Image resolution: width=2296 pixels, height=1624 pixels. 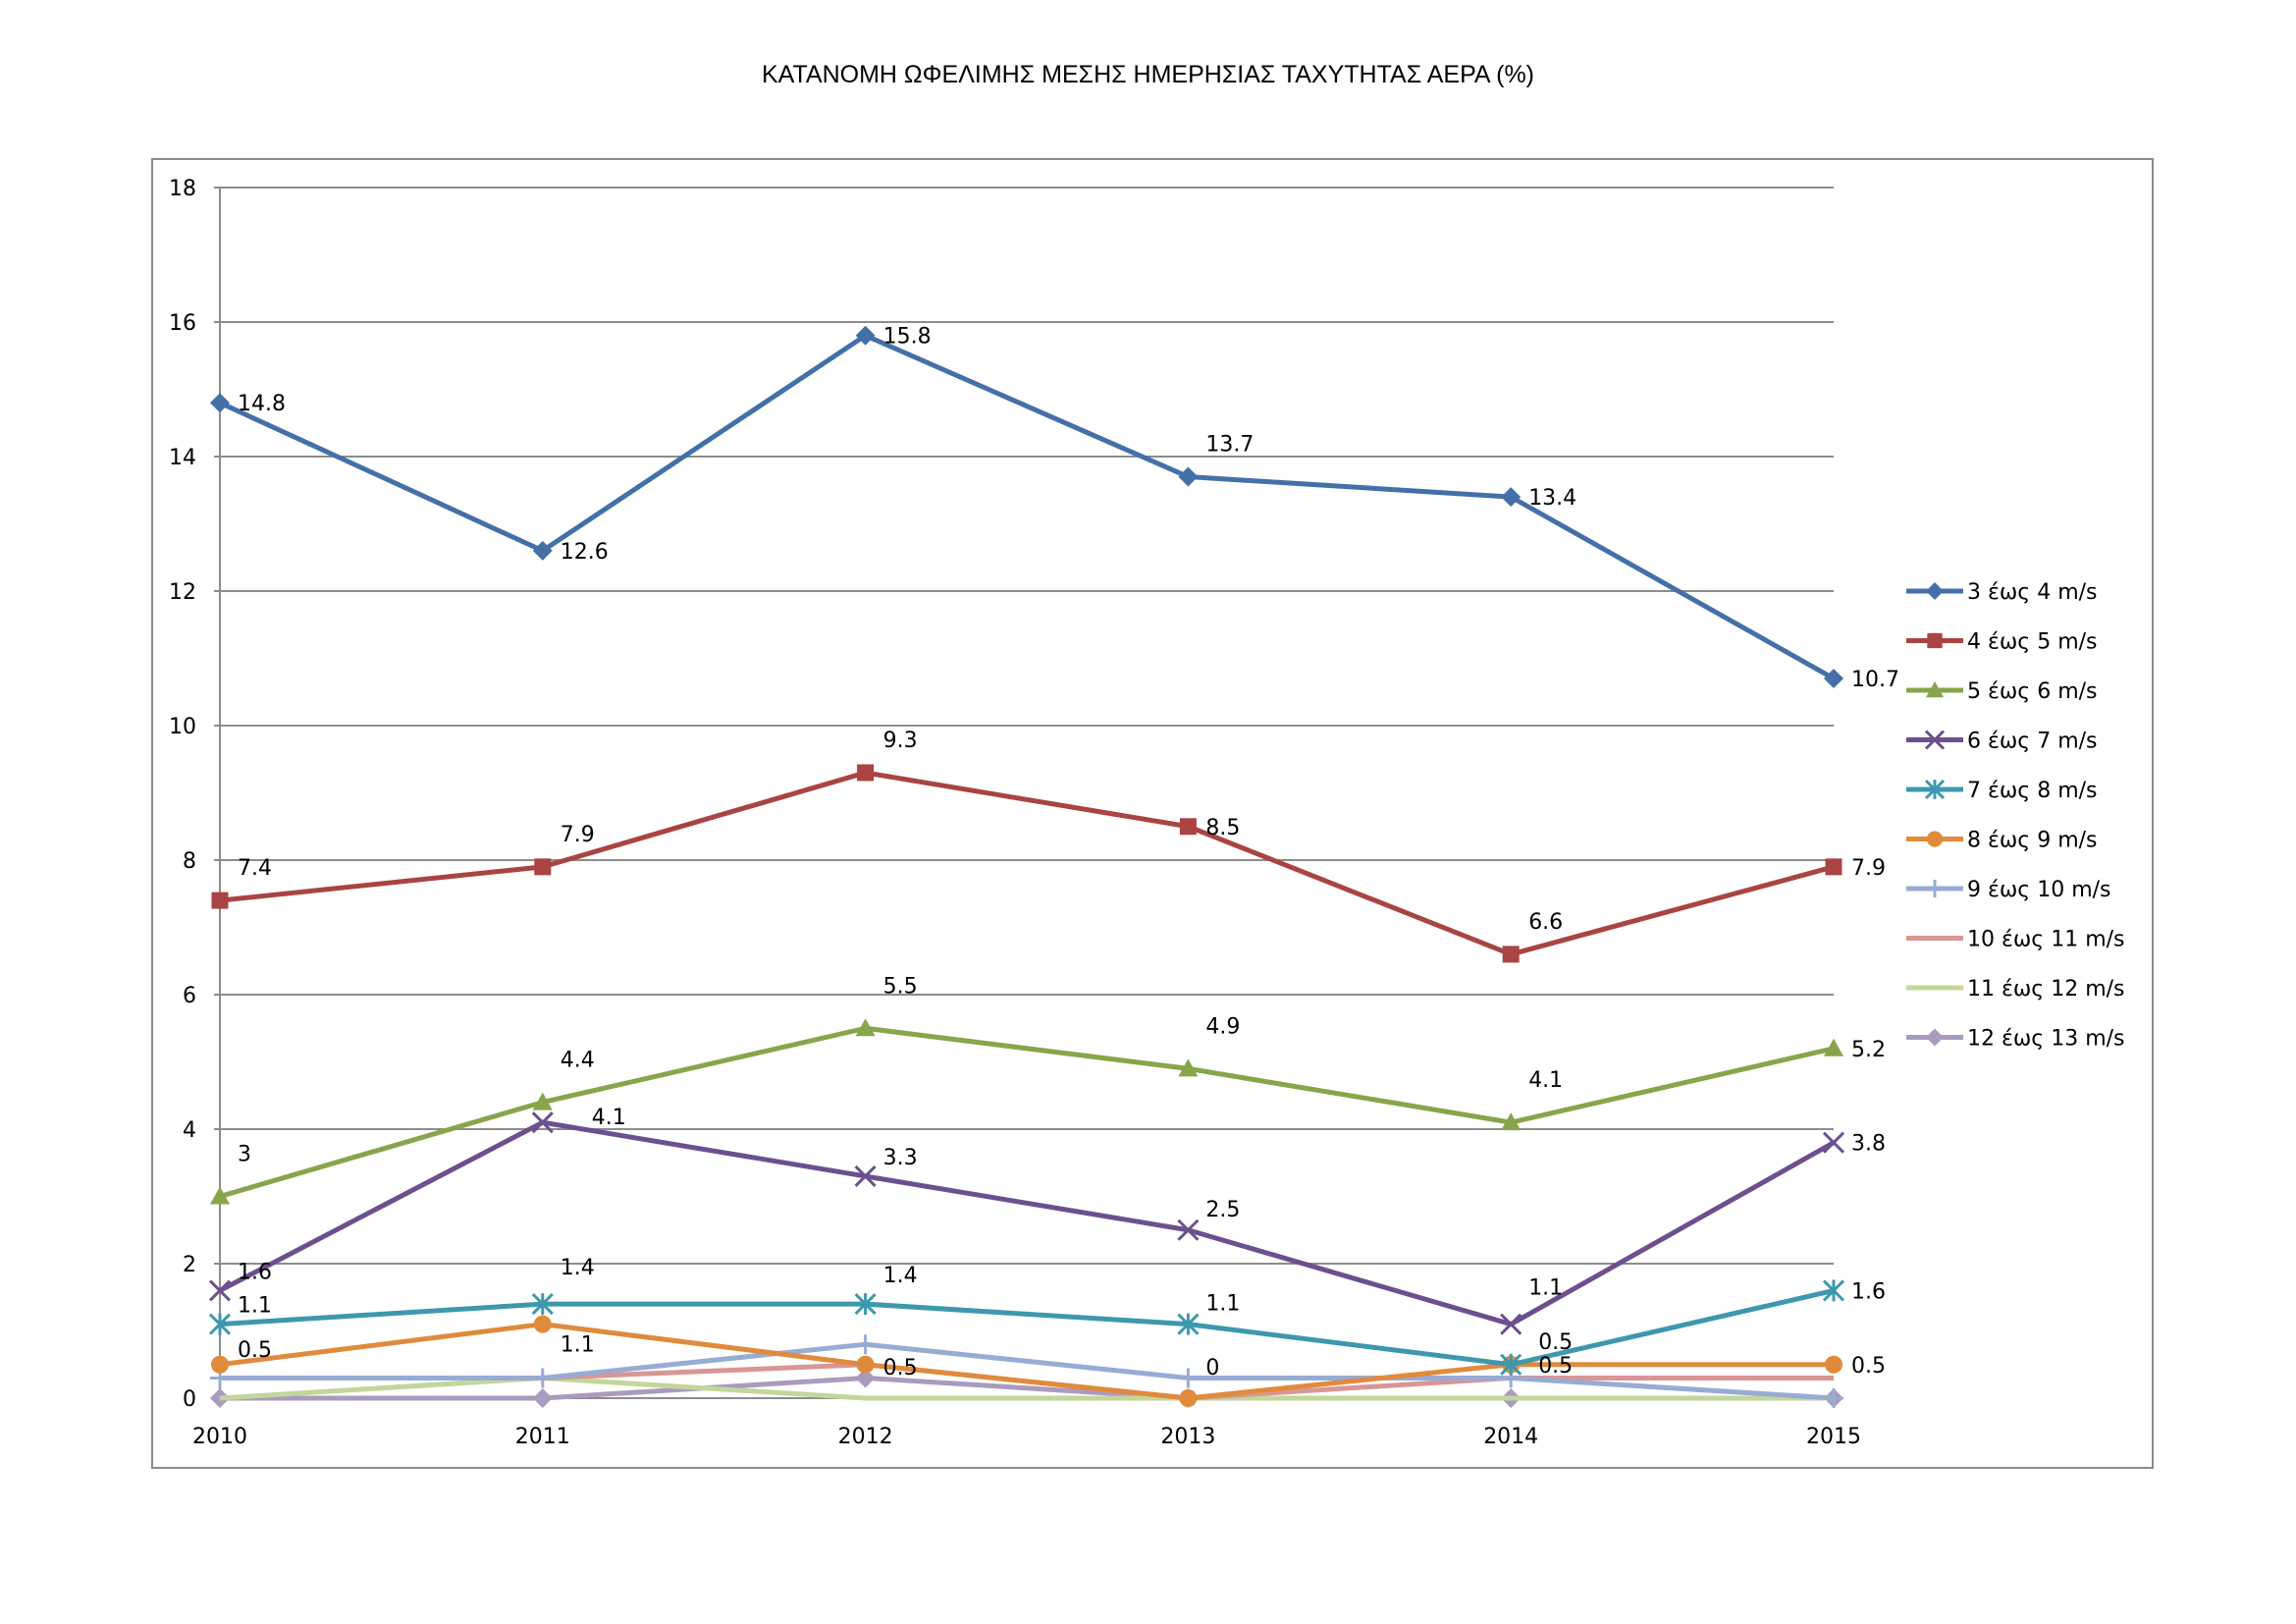 What do you see at coordinates (1869, 1050) in the screenshot?
I see `data-label: 5.2` at bounding box center [1869, 1050].